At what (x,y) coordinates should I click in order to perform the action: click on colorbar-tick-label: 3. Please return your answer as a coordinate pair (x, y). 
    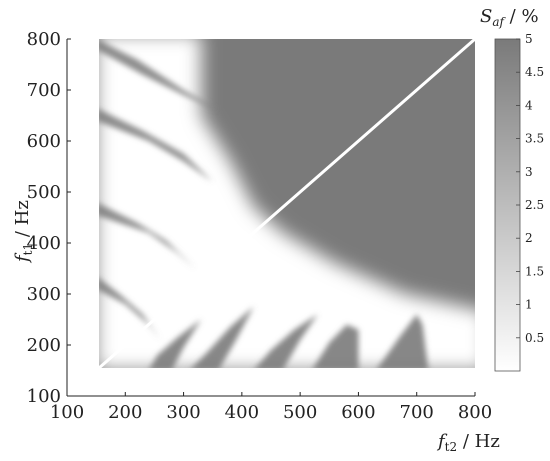
    Looking at the image, I should click on (529, 172).